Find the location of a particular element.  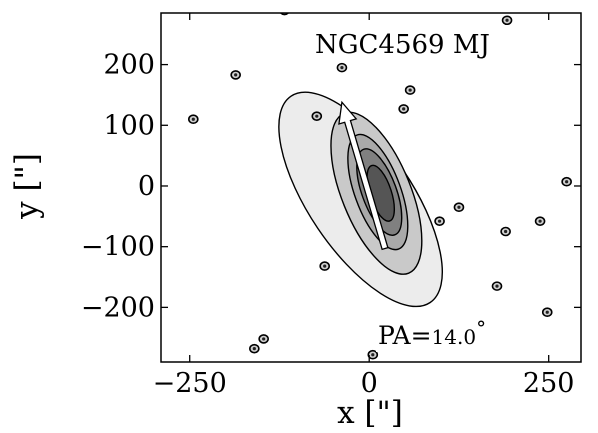

y-tick-label: 100 is located at coordinates (129, 125).